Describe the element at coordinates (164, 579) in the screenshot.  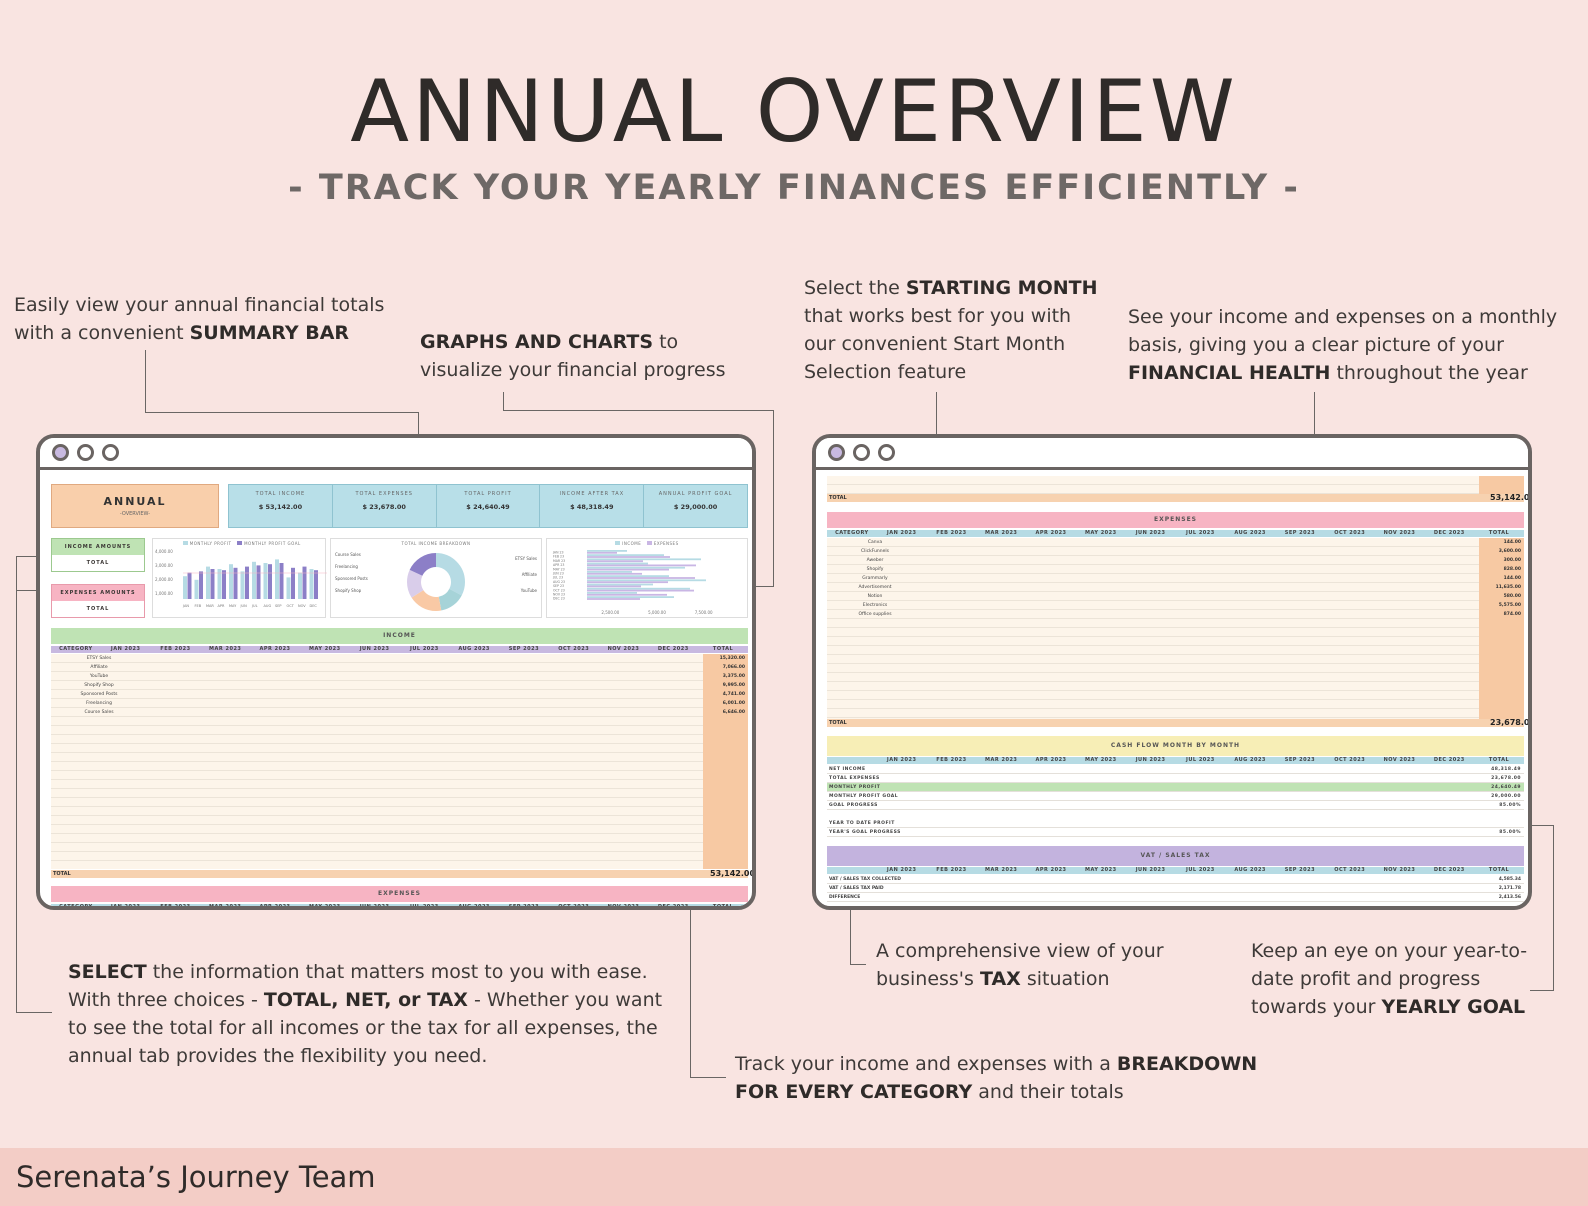
I see `y-tick-label: 2,000.00` at that location.